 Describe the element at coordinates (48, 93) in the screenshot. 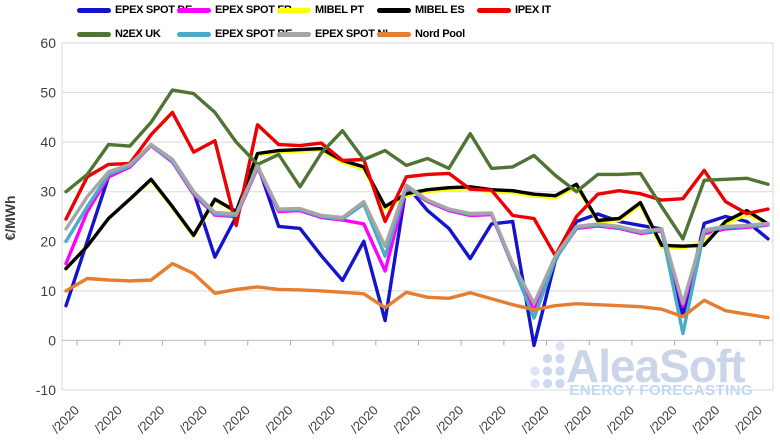

I see `y-axis-tick-label: 50` at that location.